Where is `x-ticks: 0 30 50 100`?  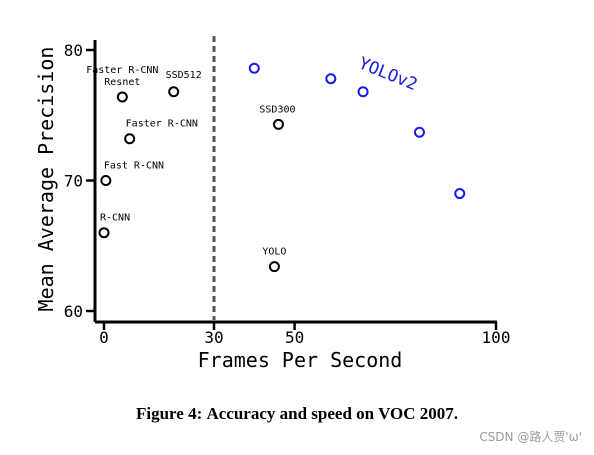 x-ticks: 0 30 50 100 is located at coordinates (304, 334).